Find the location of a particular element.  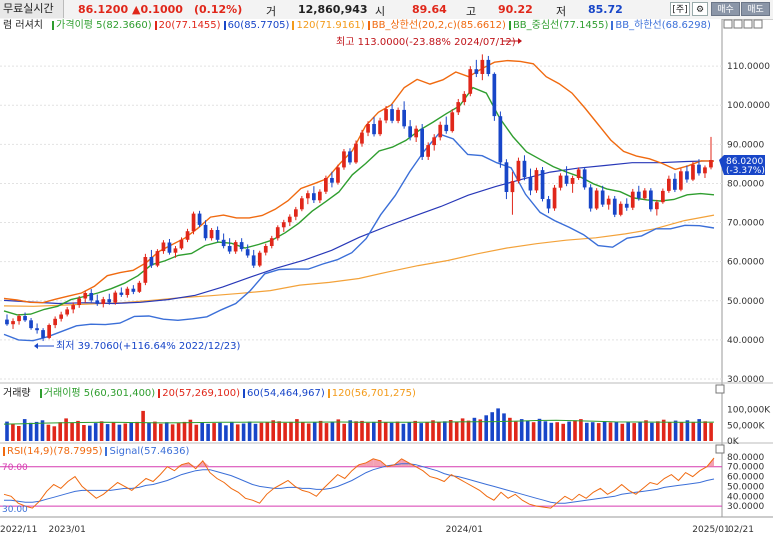

volume-legend-item: 60(54,464,967) is located at coordinates (286, 393).